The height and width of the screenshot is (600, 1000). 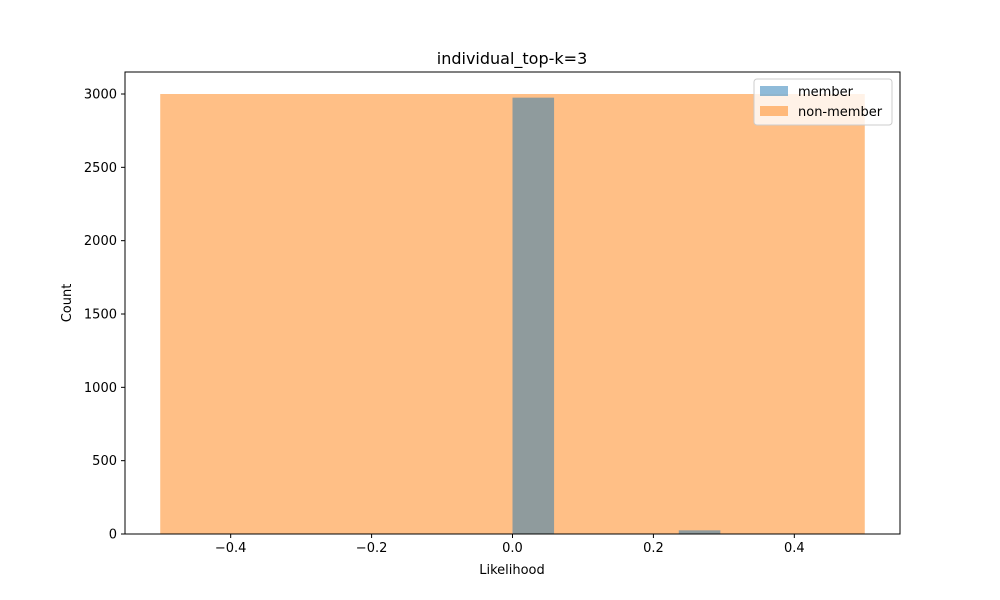 I want to click on legend-label-non-member: non-member, so click(x=840, y=112).